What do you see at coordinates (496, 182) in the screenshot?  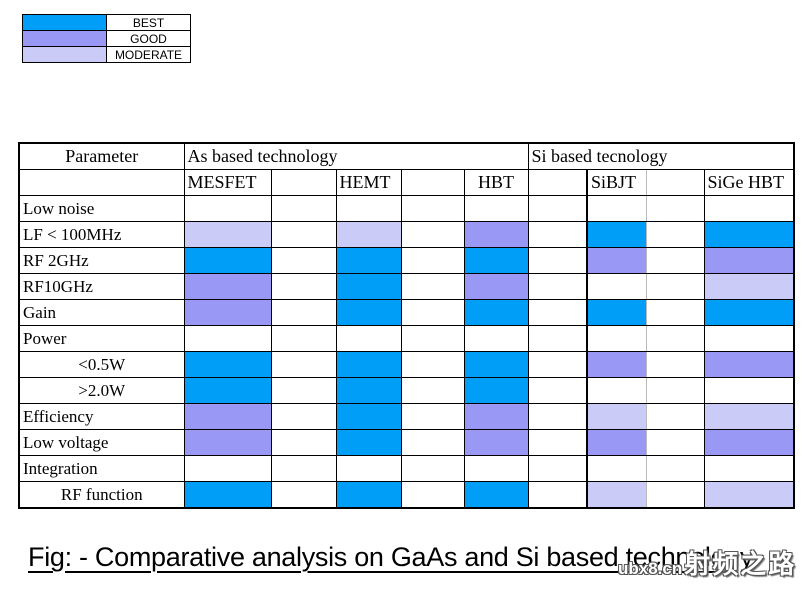 I see `column-header-hbt: HBT` at bounding box center [496, 182].